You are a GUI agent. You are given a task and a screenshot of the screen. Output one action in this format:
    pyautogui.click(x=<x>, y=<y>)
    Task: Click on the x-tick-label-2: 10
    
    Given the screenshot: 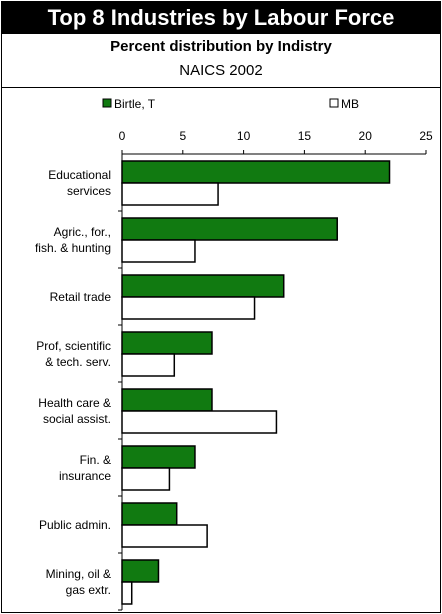 What is the action you would take?
    pyautogui.click(x=244, y=136)
    